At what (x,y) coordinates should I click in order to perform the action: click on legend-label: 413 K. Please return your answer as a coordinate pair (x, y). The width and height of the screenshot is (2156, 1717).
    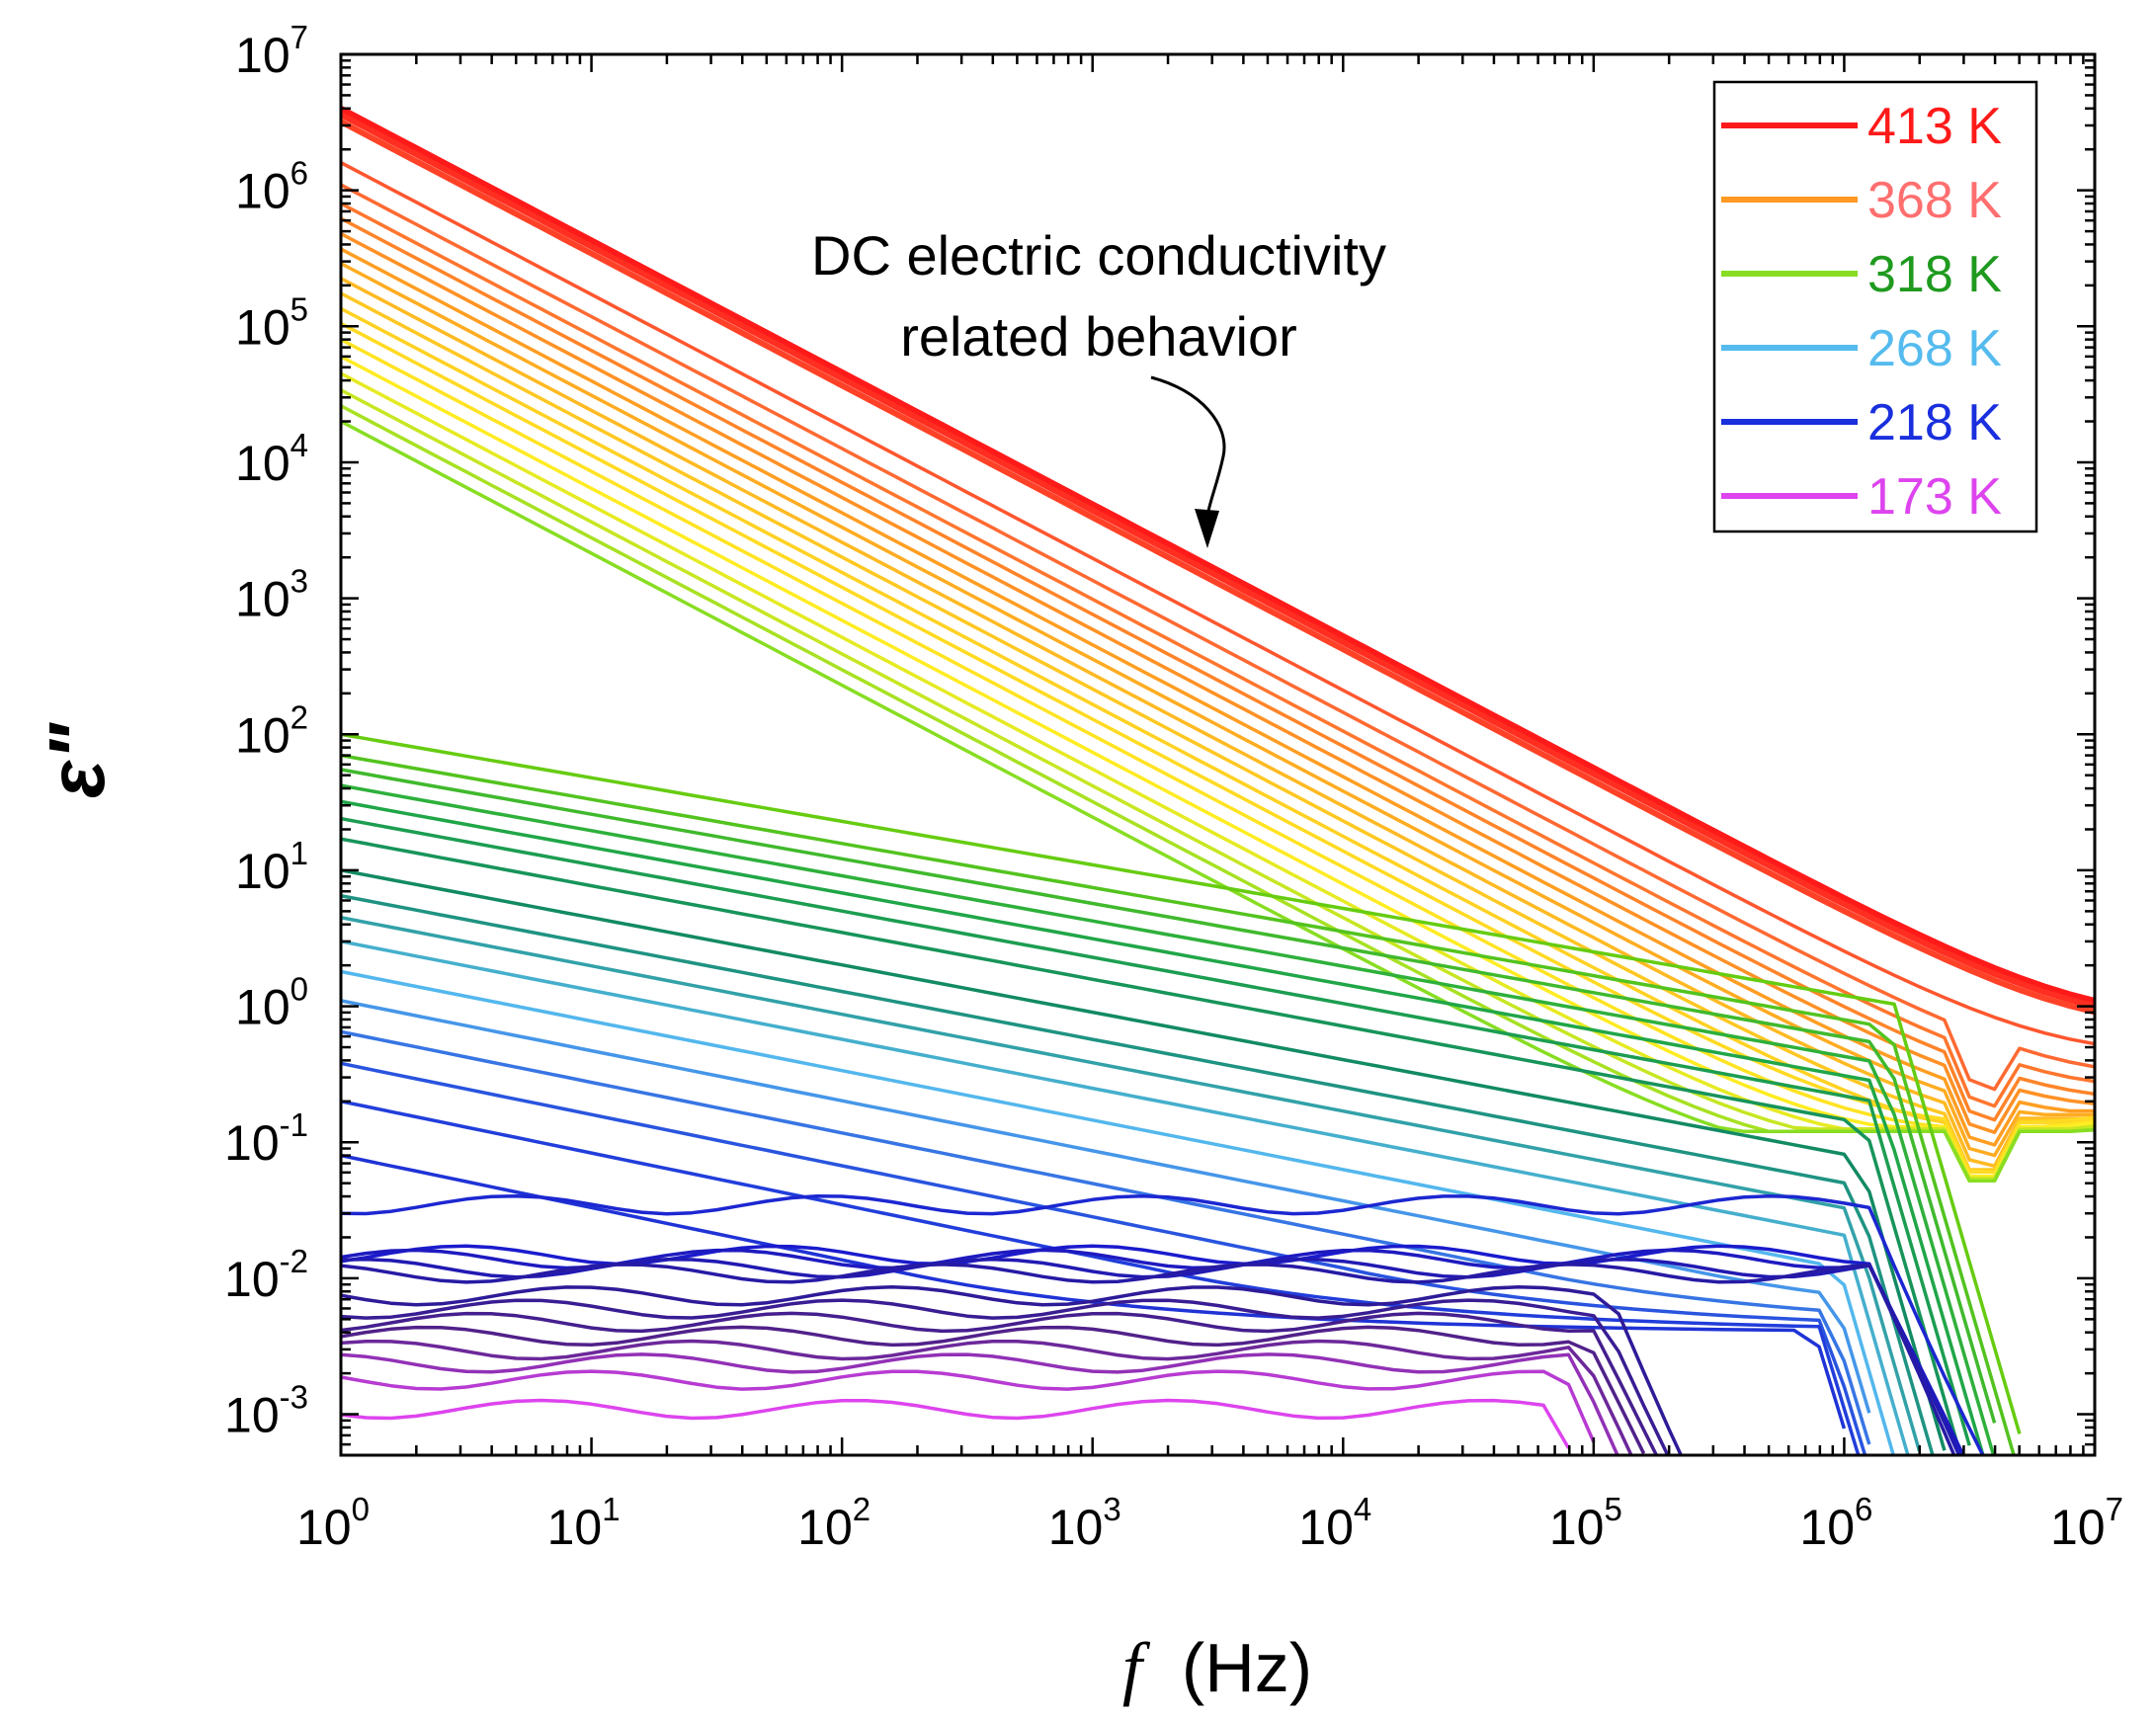
    Looking at the image, I should click on (1935, 127).